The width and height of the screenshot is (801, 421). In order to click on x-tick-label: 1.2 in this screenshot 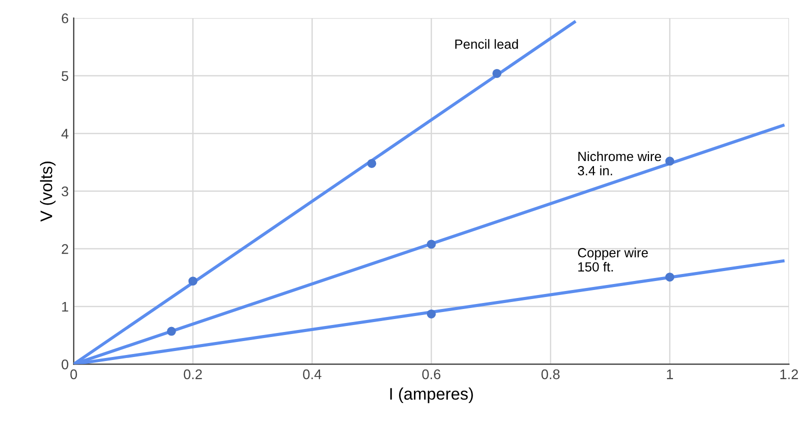, I will do `click(789, 374)`.